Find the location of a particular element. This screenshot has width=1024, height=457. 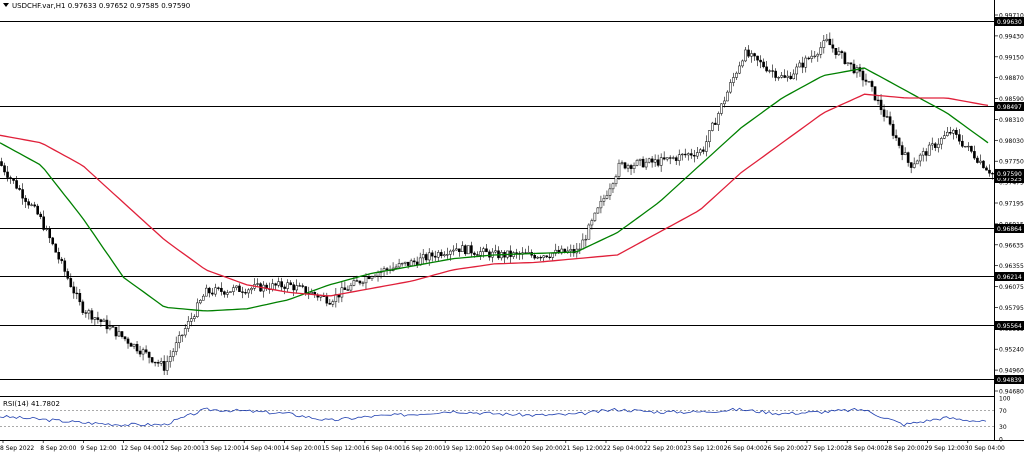

time-tick-label: 22 Sep 20:00 is located at coordinates (663, 448).